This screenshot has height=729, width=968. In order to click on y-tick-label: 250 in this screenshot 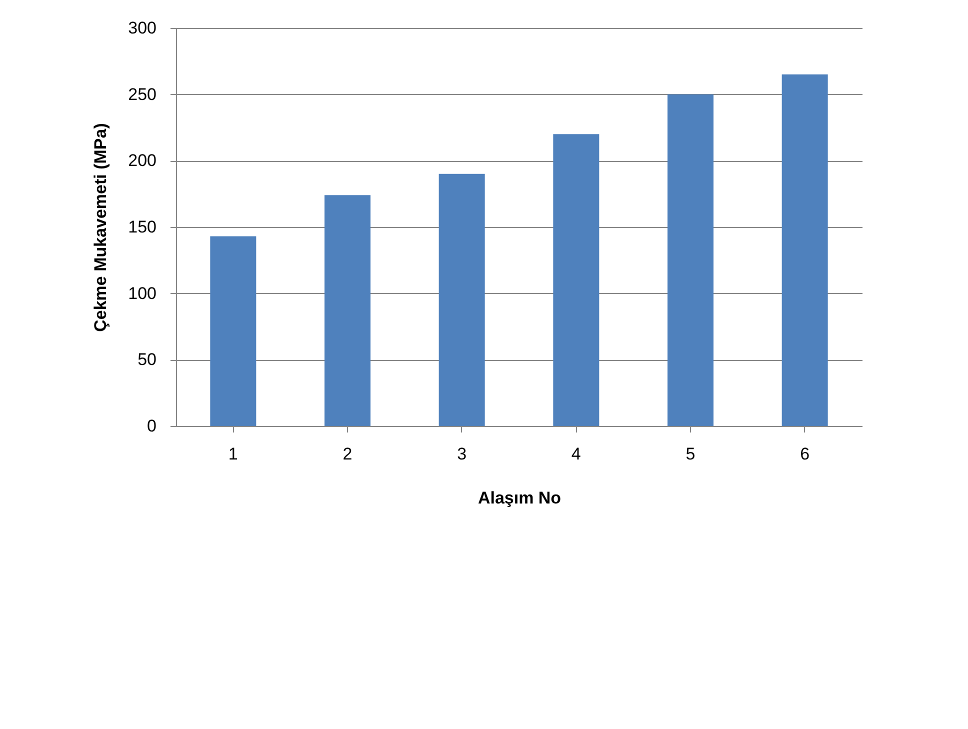, I will do `click(142, 94)`.